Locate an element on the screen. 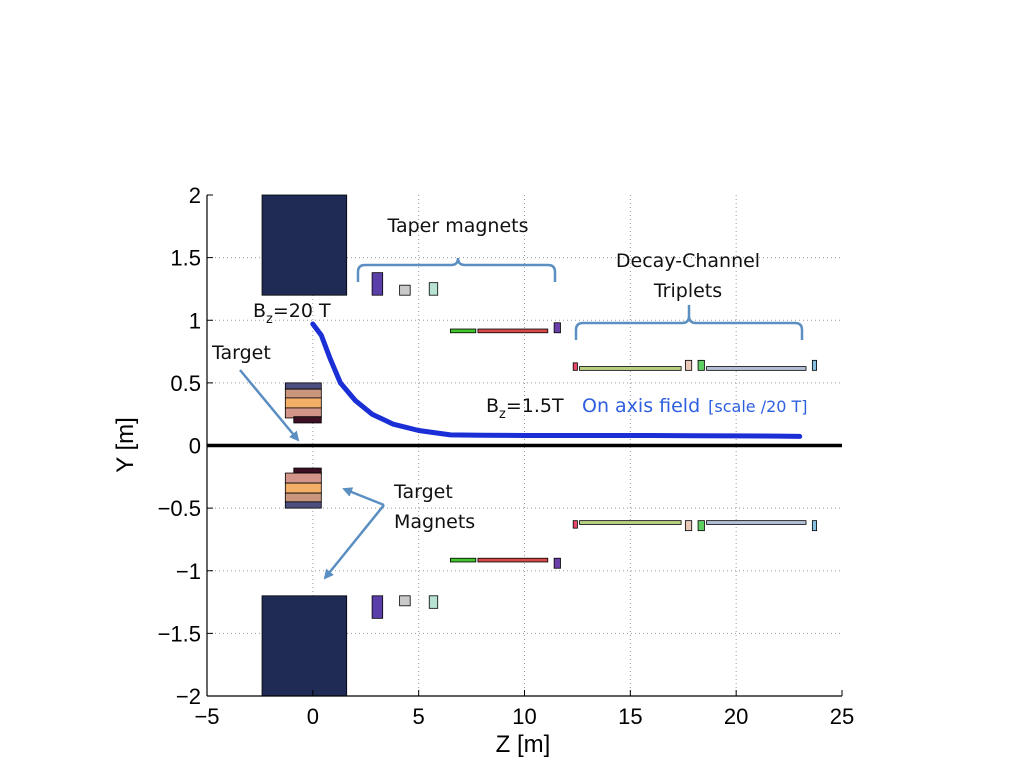 The width and height of the screenshot is (1024, 768). target-magnets-arrow-up is located at coordinates (363, 497).